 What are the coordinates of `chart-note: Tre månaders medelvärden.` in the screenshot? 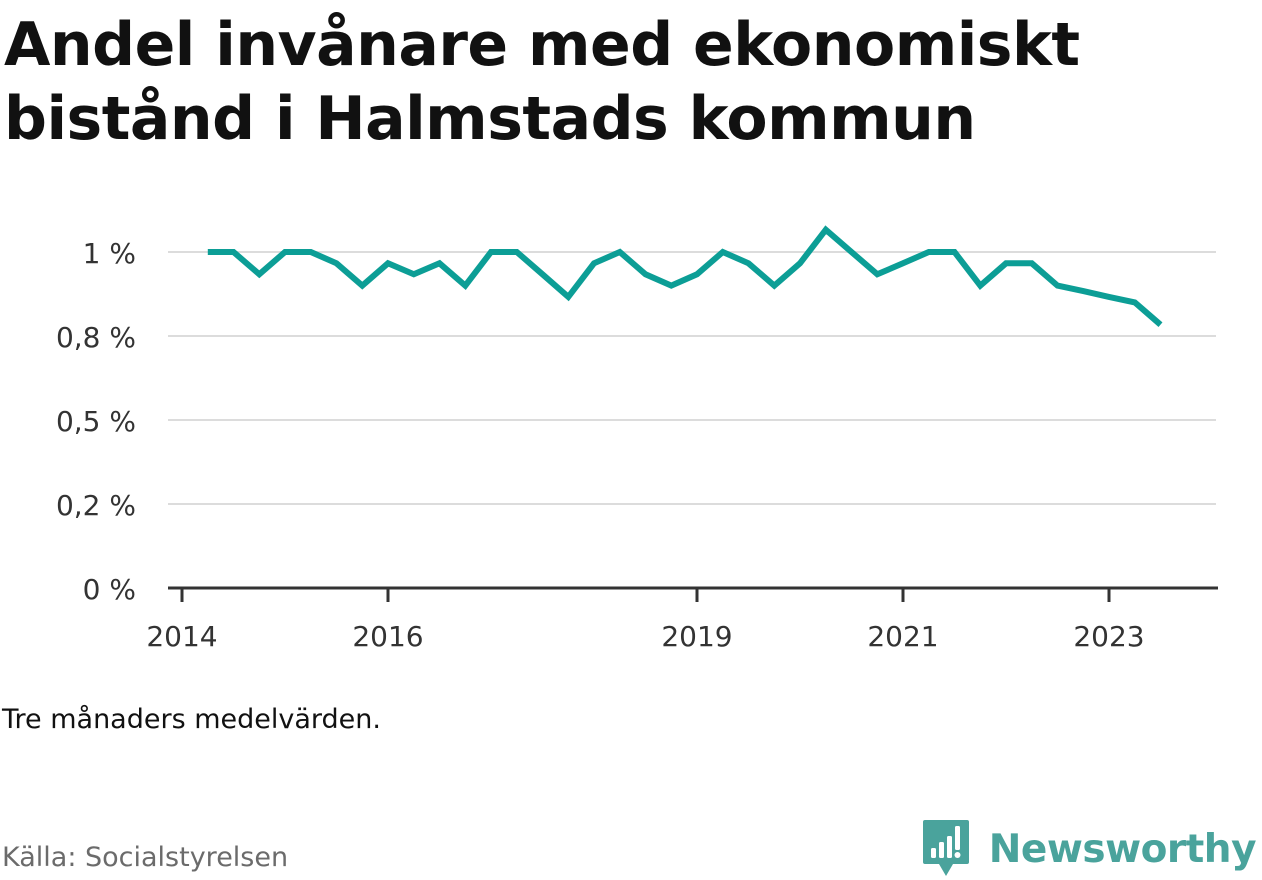 It's located at (191, 719).